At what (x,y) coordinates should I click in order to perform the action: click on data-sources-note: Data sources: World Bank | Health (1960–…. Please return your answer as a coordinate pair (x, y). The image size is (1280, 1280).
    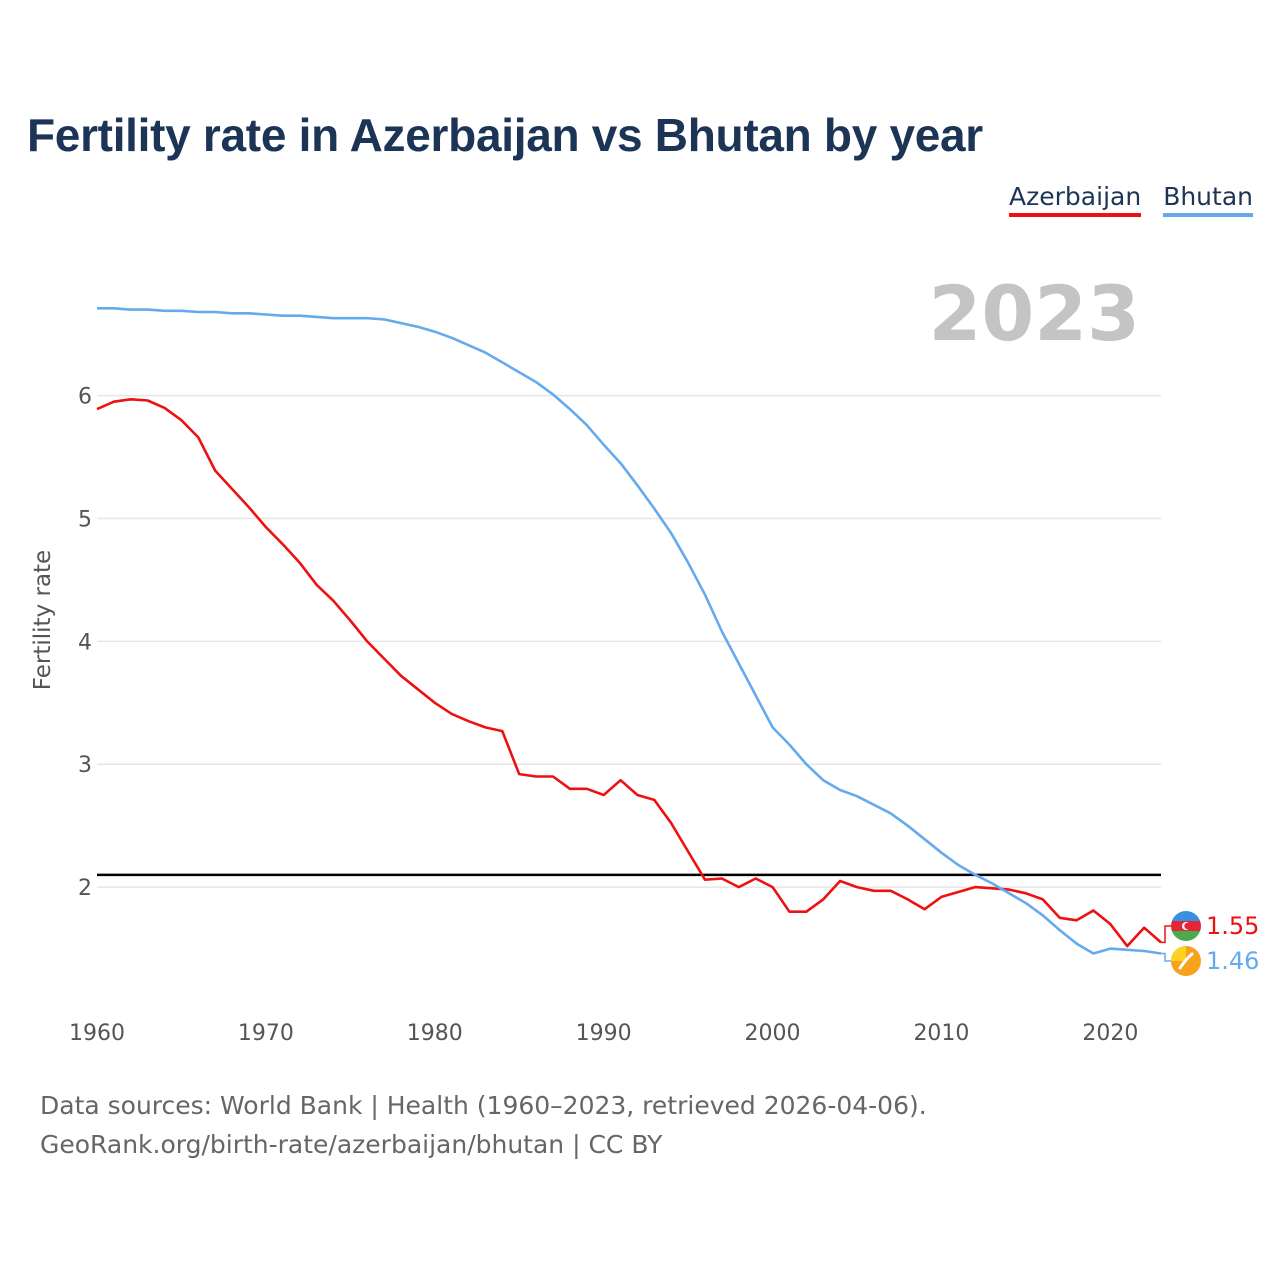
    Looking at the image, I should click on (483, 1105).